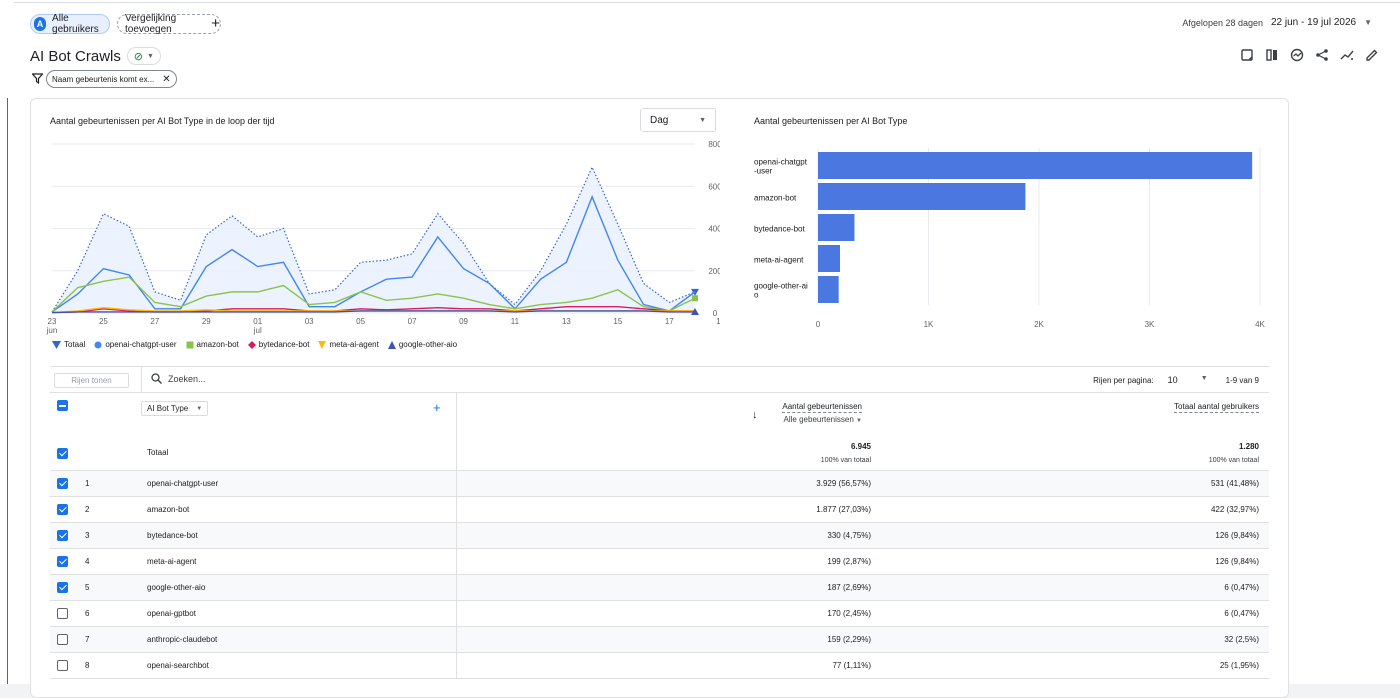 The height and width of the screenshot is (698, 1400). I want to click on series-line-Totaal, so click(373, 239).